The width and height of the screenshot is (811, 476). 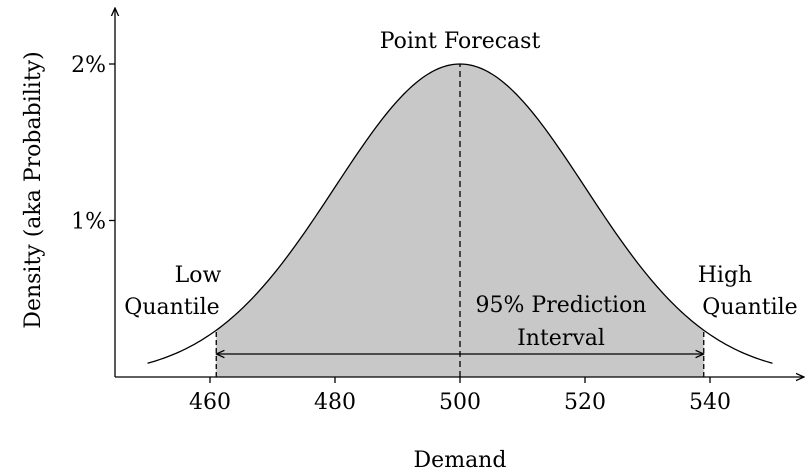 What do you see at coordinates (33, 189) in the screenshot?
I see `y-axis-label: Density (aka Probability)` at bounding box center [33, 189].